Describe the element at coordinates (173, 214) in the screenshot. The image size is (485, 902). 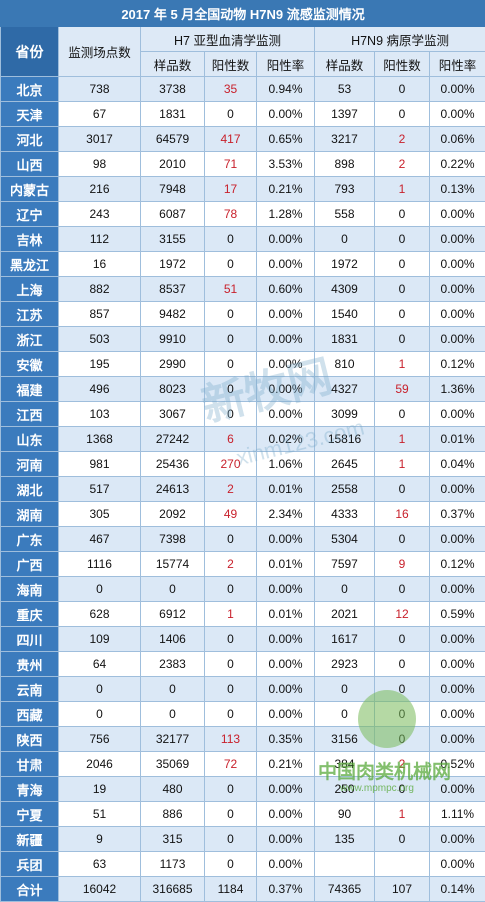
I see `cell-h7-samples: 6087` at that location.